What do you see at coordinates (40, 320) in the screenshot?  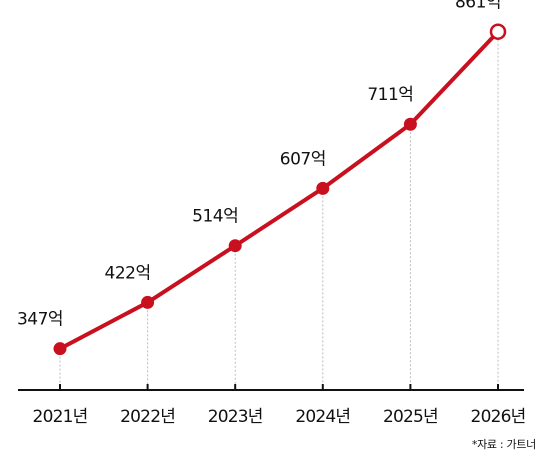 I see `data-label: 347억` at bounding box center [40, 320].